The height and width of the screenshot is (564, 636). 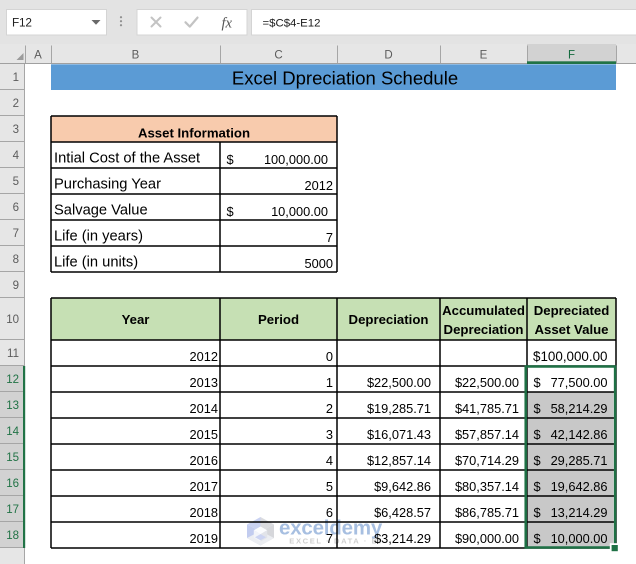 What do you see at coordinates (329, 356) in the screenshot?
I see `svg-text: 0` at bounding box center [329, 356].